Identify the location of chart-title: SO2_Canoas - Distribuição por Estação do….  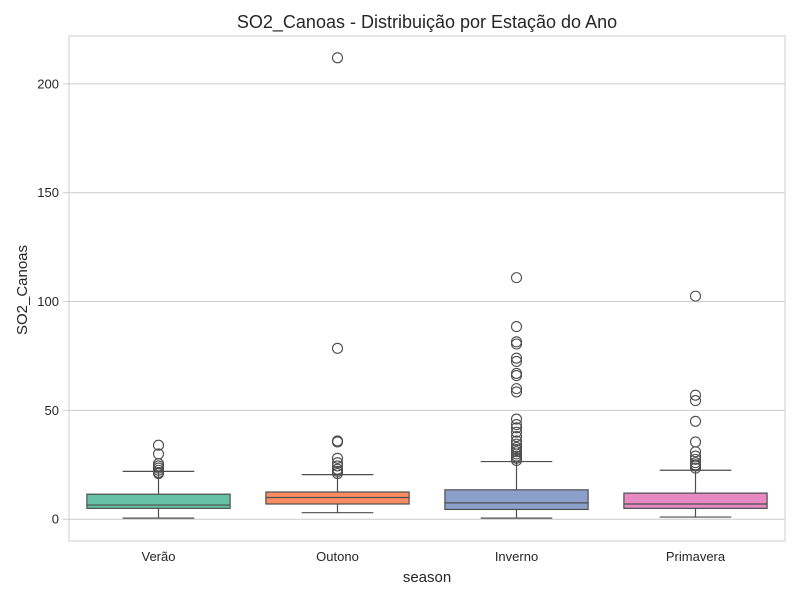
(427, 22).